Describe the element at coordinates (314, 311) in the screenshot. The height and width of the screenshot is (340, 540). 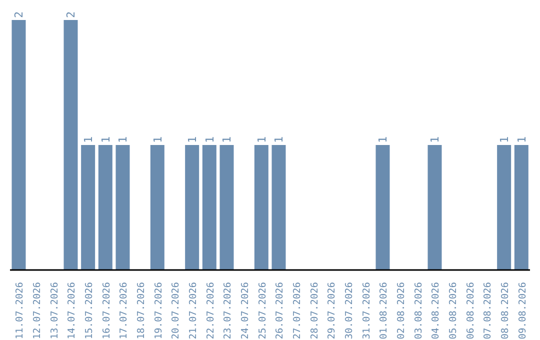
I see `x-tick-label: 28.07.2026` at that location.